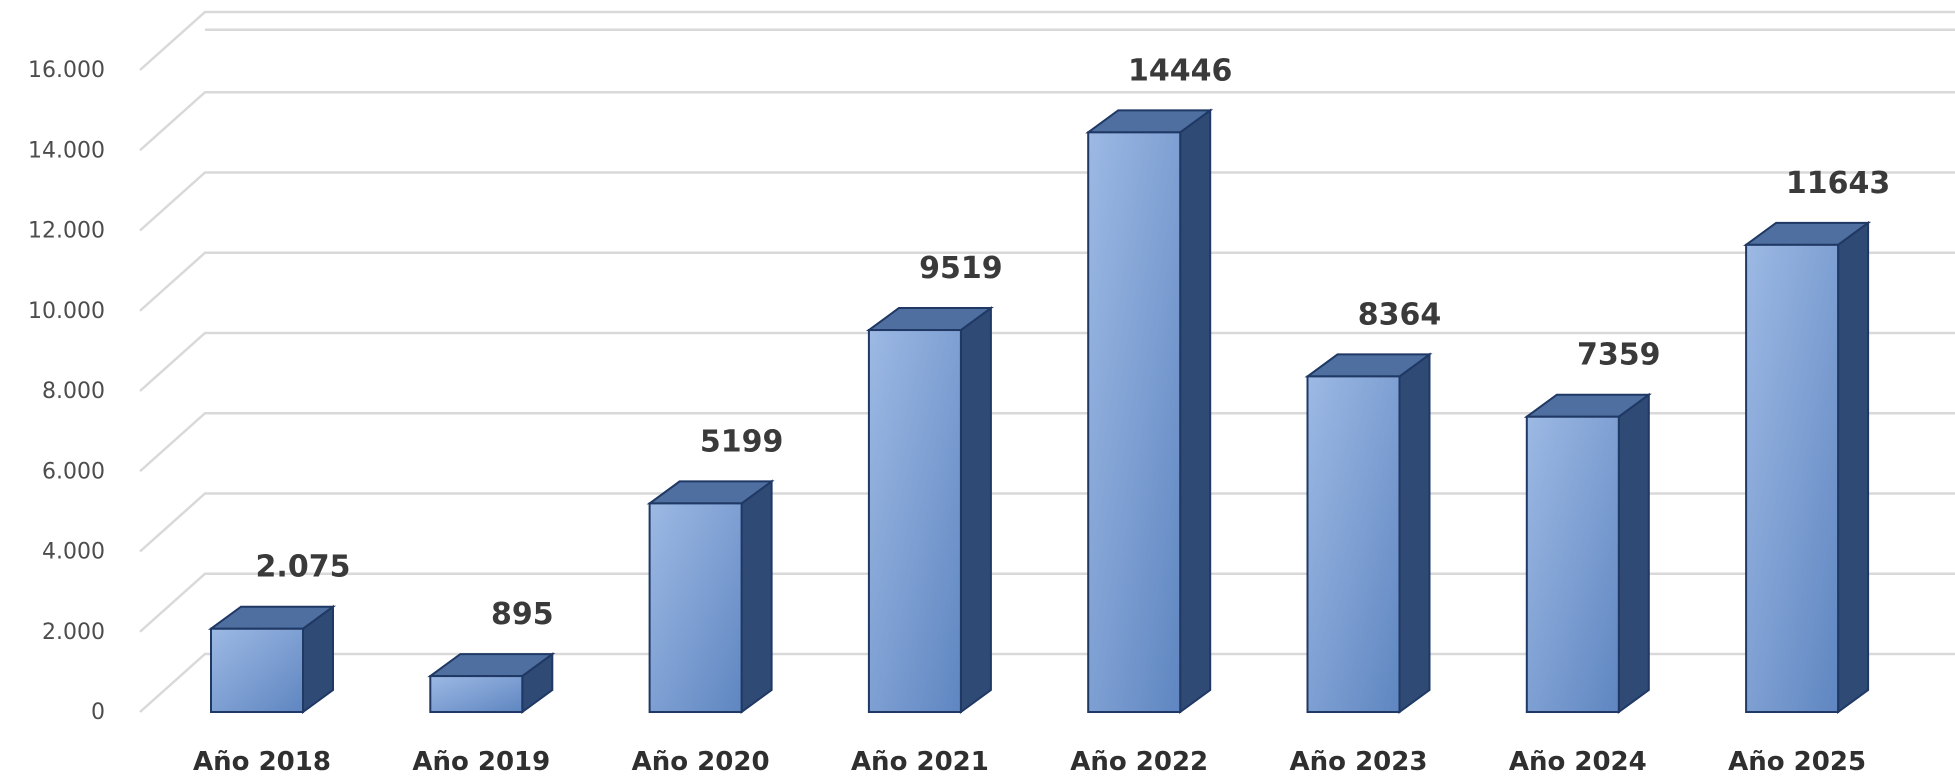  Describe the element at coordinates (73, 632) in the screenshot. I see `y-tick-label: 2.000` at that location.